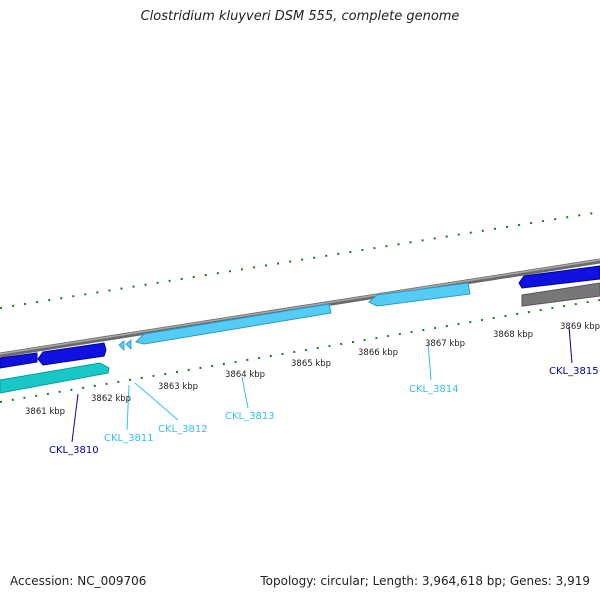 This screenshot has width=600, height=600. What do you see at coordinates (245, 375) in the screenshot?
I see `scale-label: 3864 kbp` at bounding box center [245, 375].